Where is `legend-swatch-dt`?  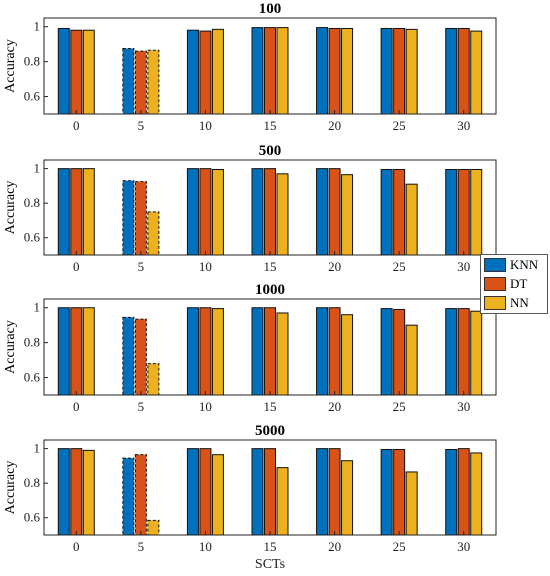 legend-swatch-dt is located at coordinates (495, 283).